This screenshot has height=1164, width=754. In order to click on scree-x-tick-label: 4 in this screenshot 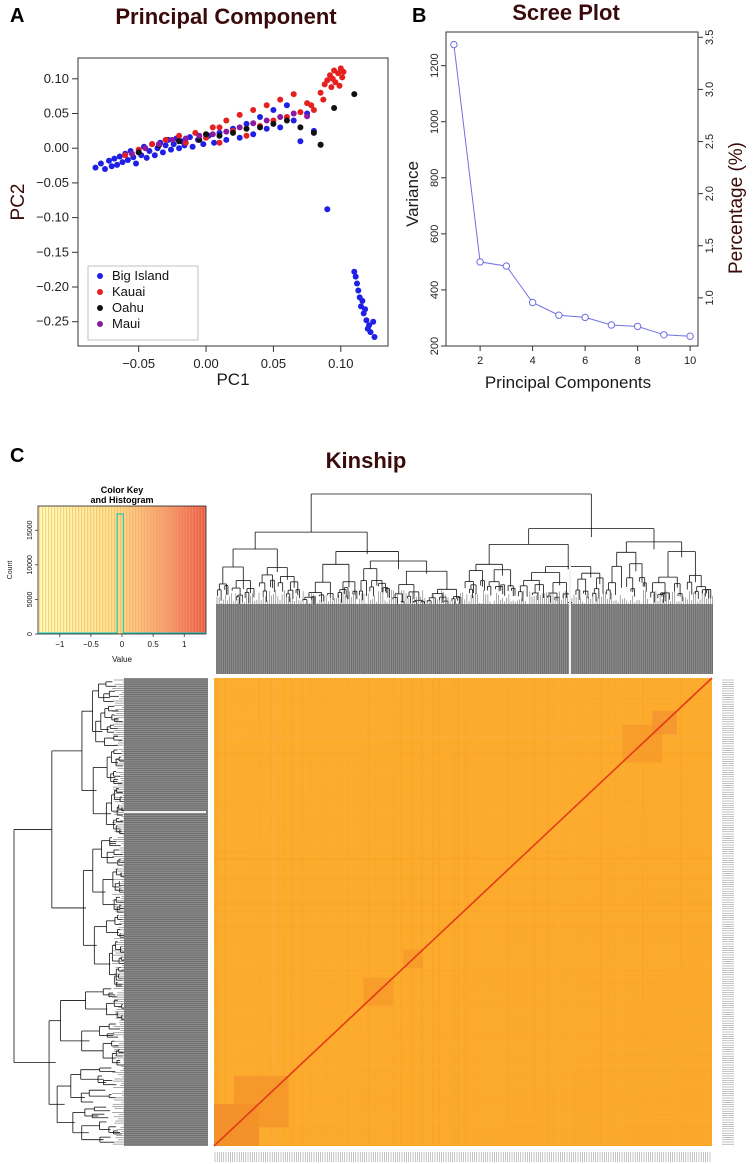, I will do `click(533, 361)`.